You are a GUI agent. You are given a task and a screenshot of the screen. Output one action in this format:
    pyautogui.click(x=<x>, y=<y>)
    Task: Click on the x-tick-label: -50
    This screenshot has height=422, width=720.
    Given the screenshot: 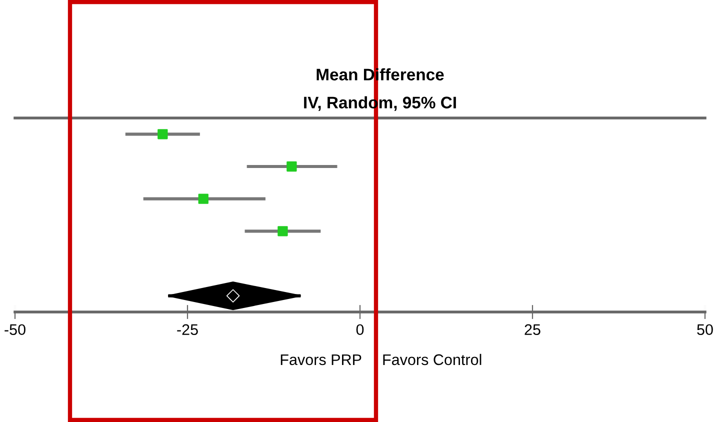 What is the action you would take?
    pyautogui.click(x=15, y=330)
    